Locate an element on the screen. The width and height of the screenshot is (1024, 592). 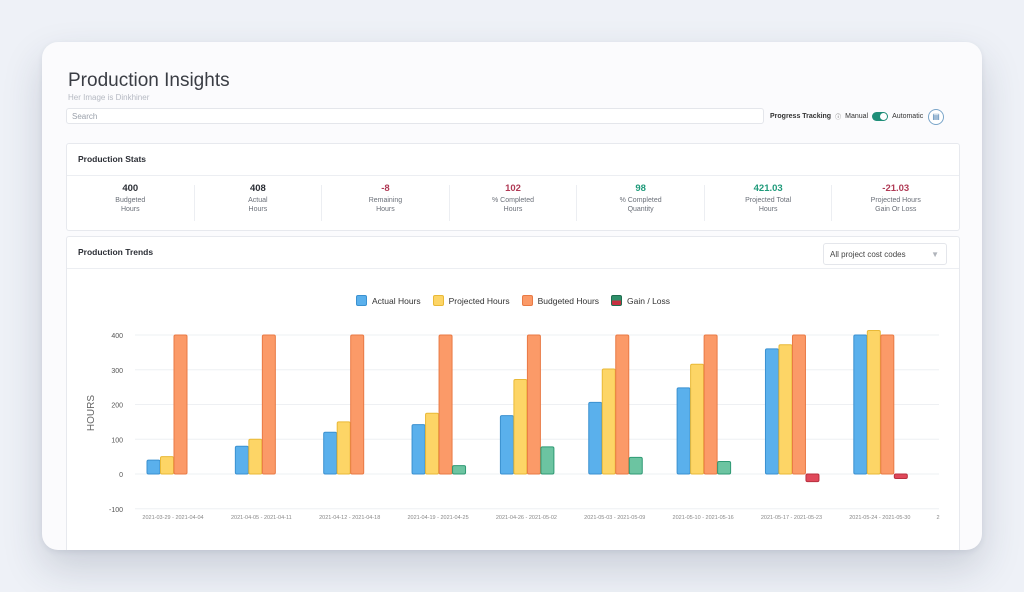
x-tick-label: 2021-04-05 - 2021-04-11 is located at coordinates (261, 518).